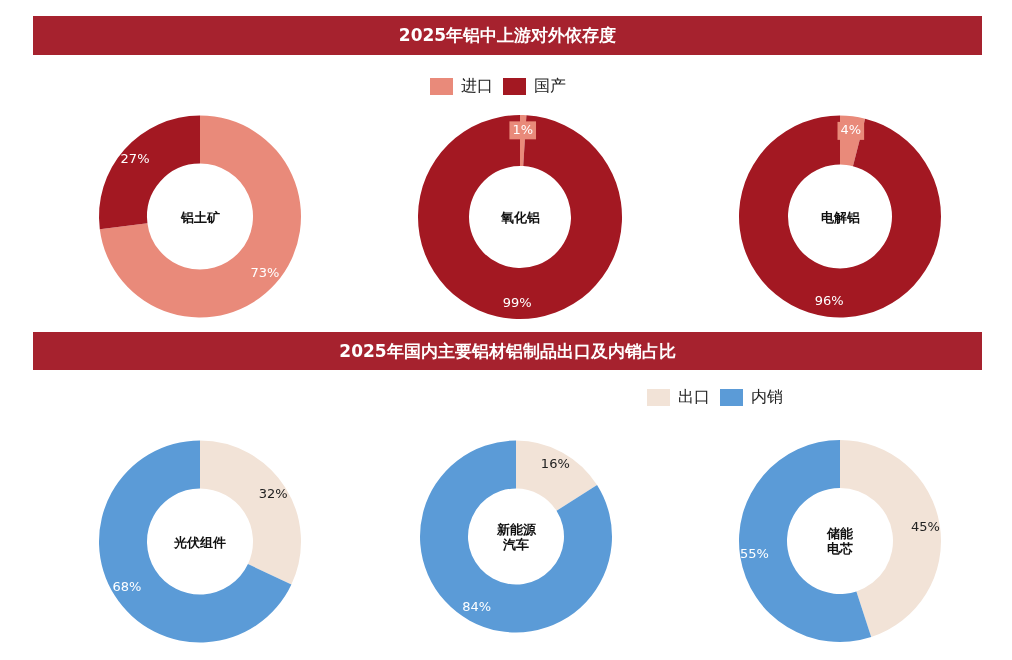  I want to click on legend-label: 内销, so click(767, 396).